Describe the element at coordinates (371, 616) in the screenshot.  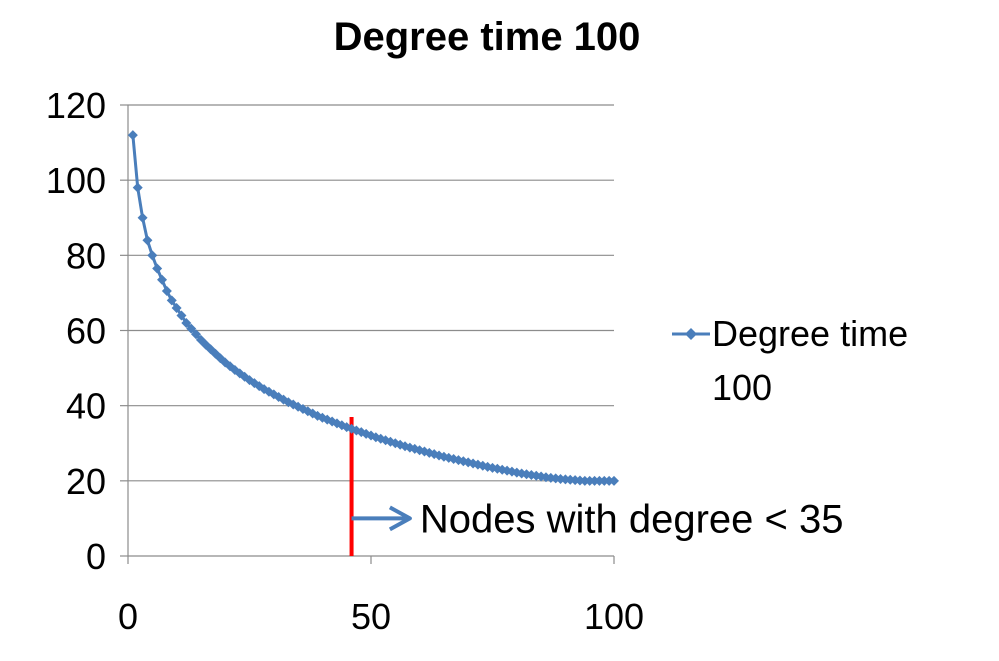
I see `x-tick-label: 50` at that location.